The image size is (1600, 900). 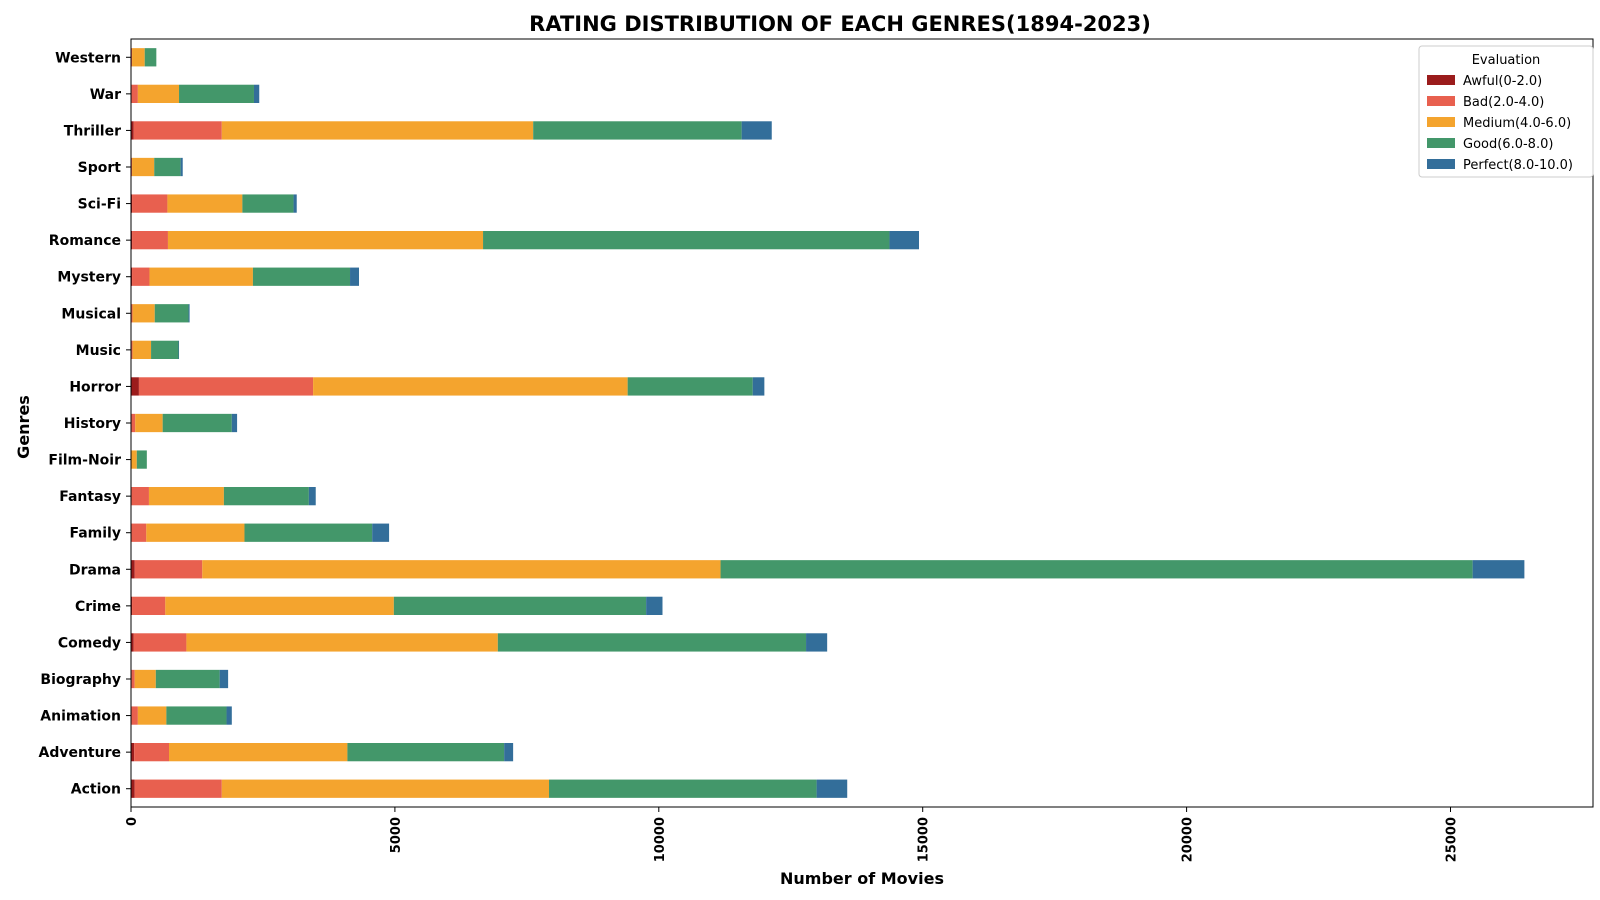 I want to click on legend-label: Bad(2.0-4.0), so click(x=1503, y=102).